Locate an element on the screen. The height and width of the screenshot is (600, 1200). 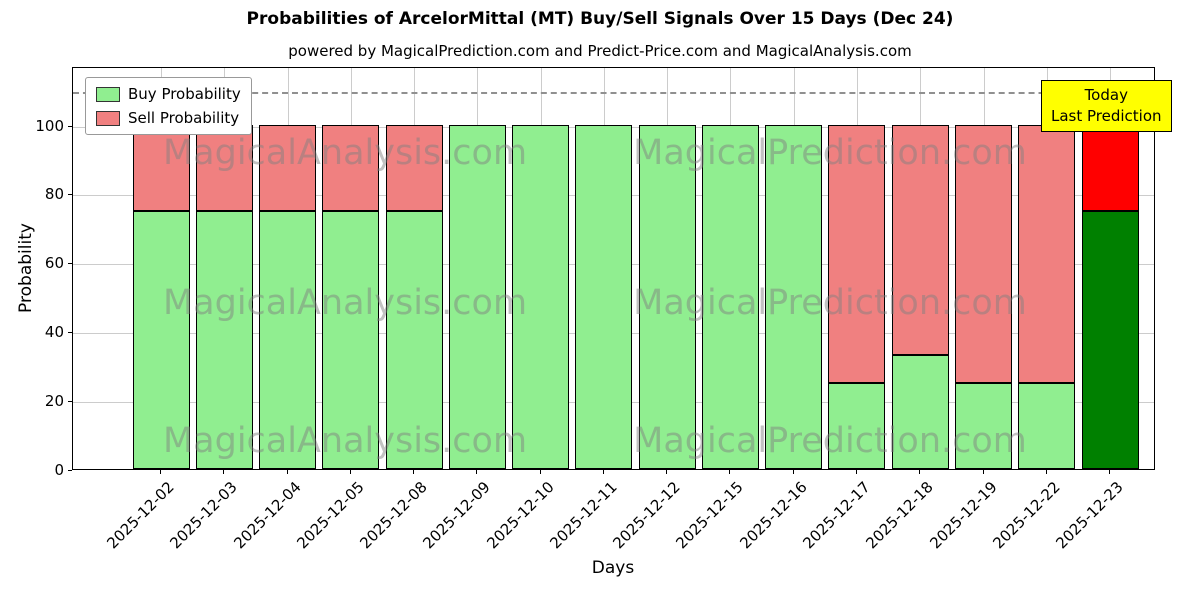
x-tick-label: 2025-12-22 is located at coordinates (1026, 515).